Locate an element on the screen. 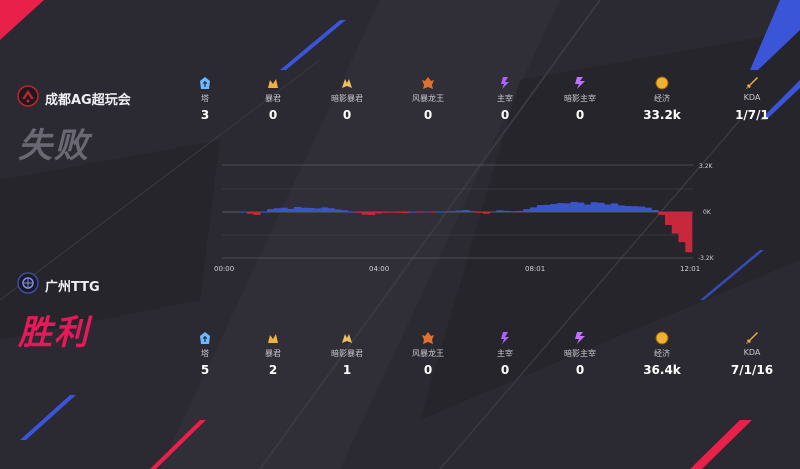  shadow-tyrant-icon is located at coordinates (347, 338).